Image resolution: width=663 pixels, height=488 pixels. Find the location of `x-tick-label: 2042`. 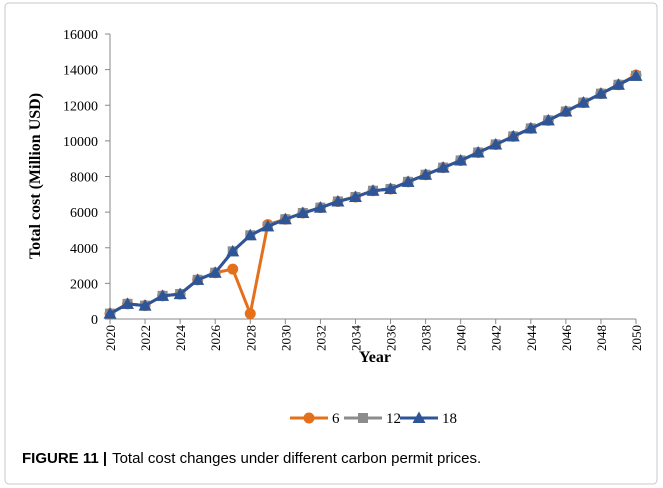

x-tick-label: 2042 is located at coordinates (496, 338).